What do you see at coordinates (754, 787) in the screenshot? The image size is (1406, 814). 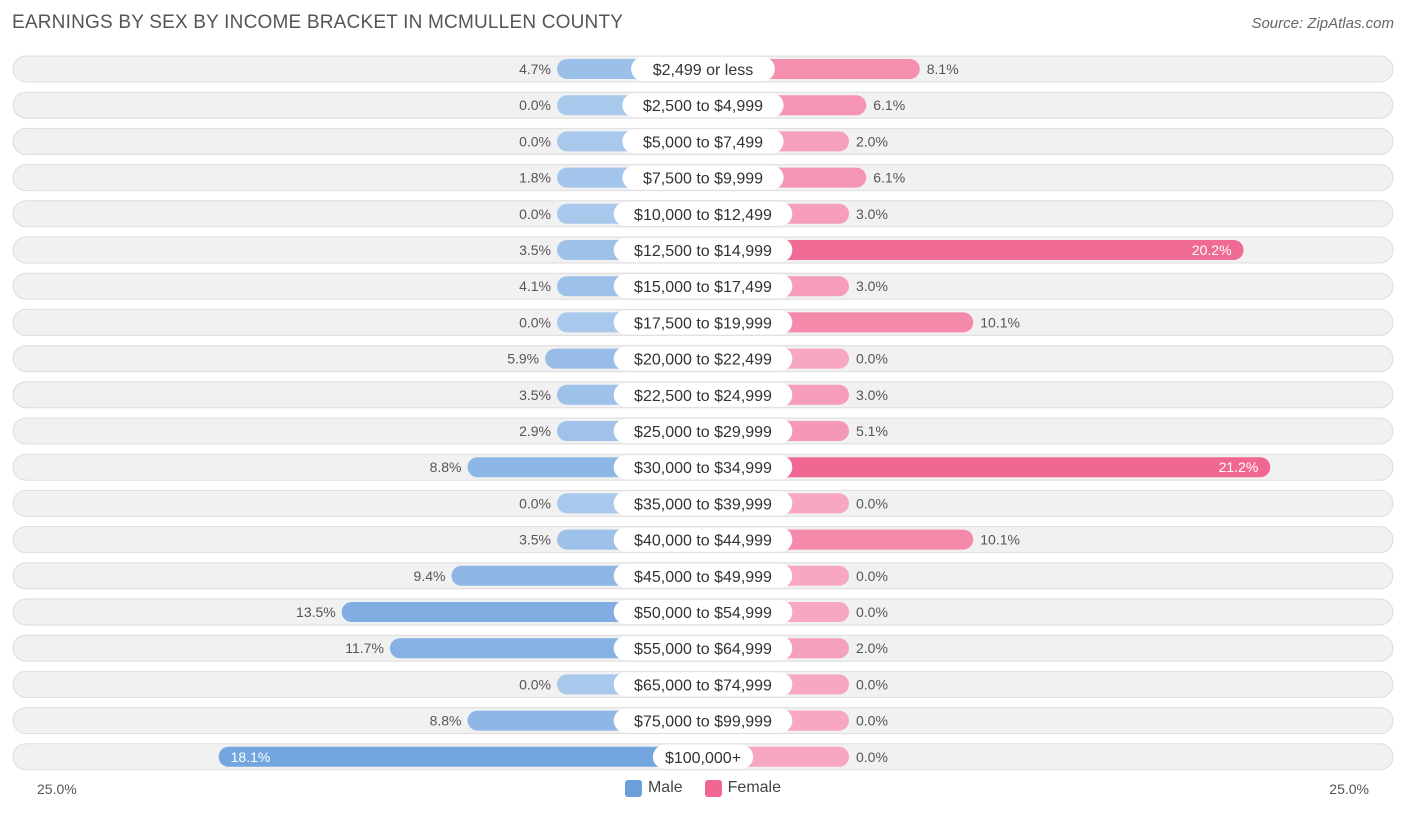 I see `legend-female-label: Female` at bounding box center [754, 787].